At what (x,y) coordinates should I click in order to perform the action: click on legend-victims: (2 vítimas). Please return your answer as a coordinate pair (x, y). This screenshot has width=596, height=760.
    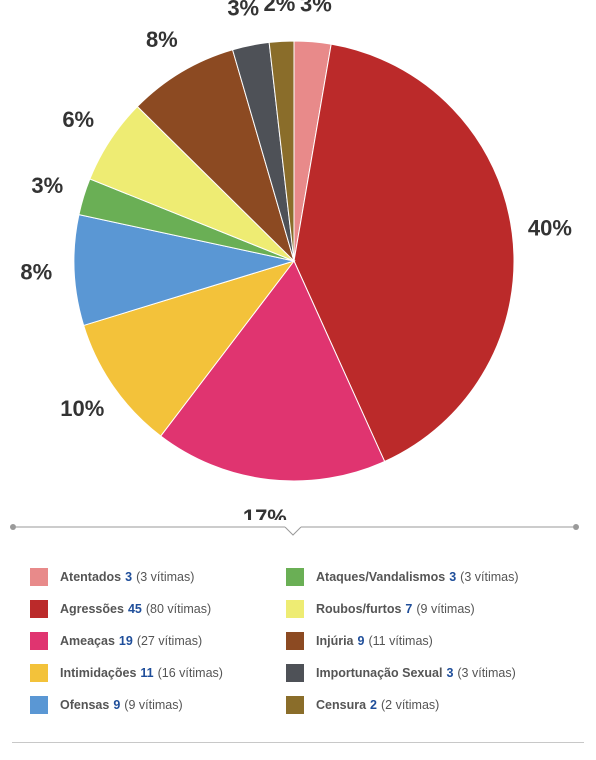
    Looking at the image, I should click on (410, 705).